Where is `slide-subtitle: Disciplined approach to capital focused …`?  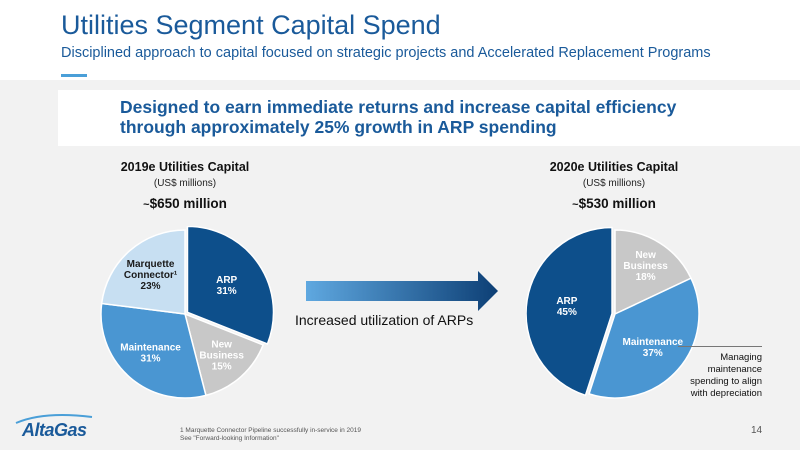
slide-subtitle: Disciplined approach to capital focused … is located at coordinates (386, 53).